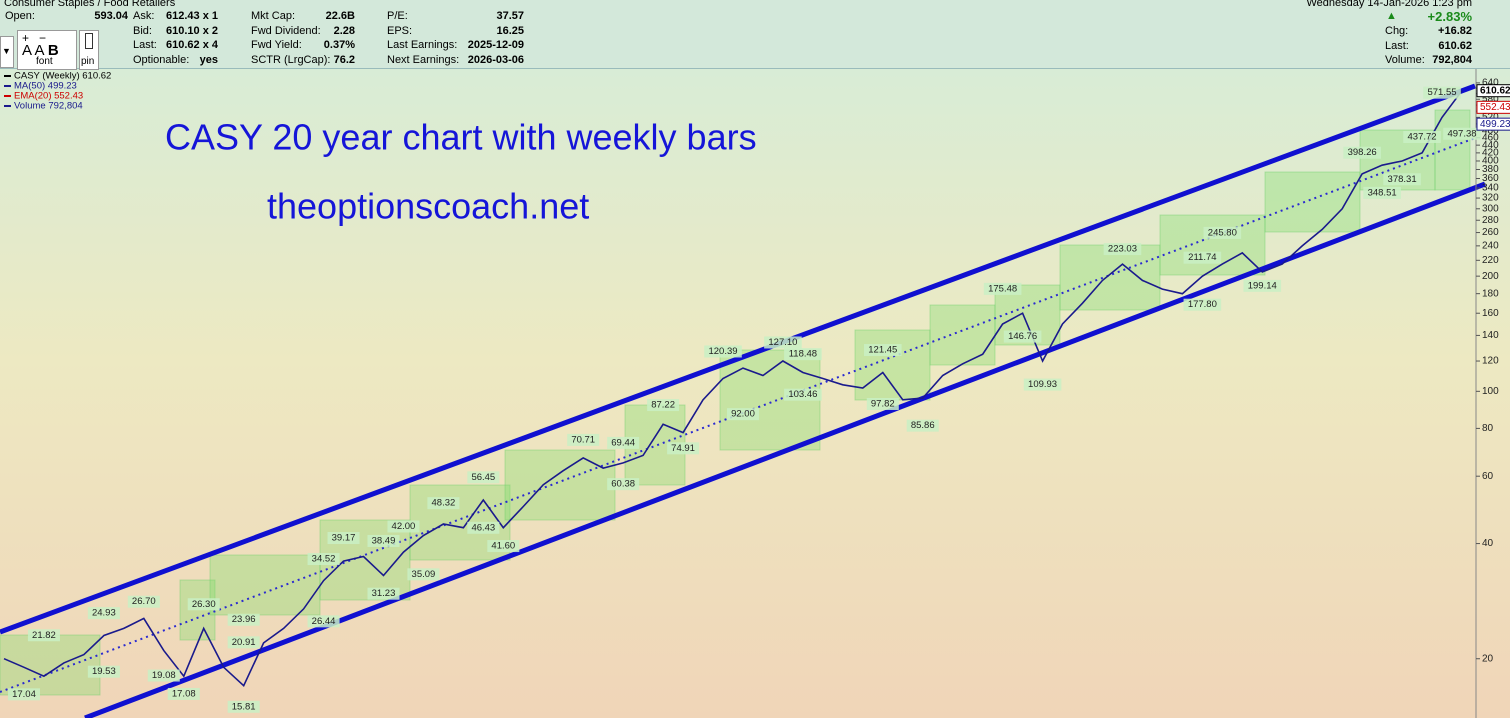 The height and width of the screenshot is (718, 1510). Describe the element at coordinates (144, 16) in the screenshot. I see `field-label: Ask:` at that location.